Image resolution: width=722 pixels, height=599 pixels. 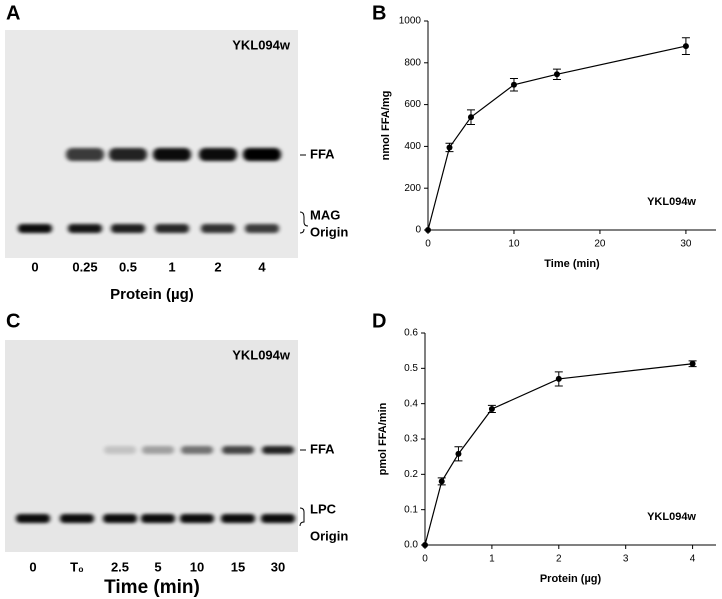 I want to click on y-tick-label: 0.2, so click(x=411, y=474).